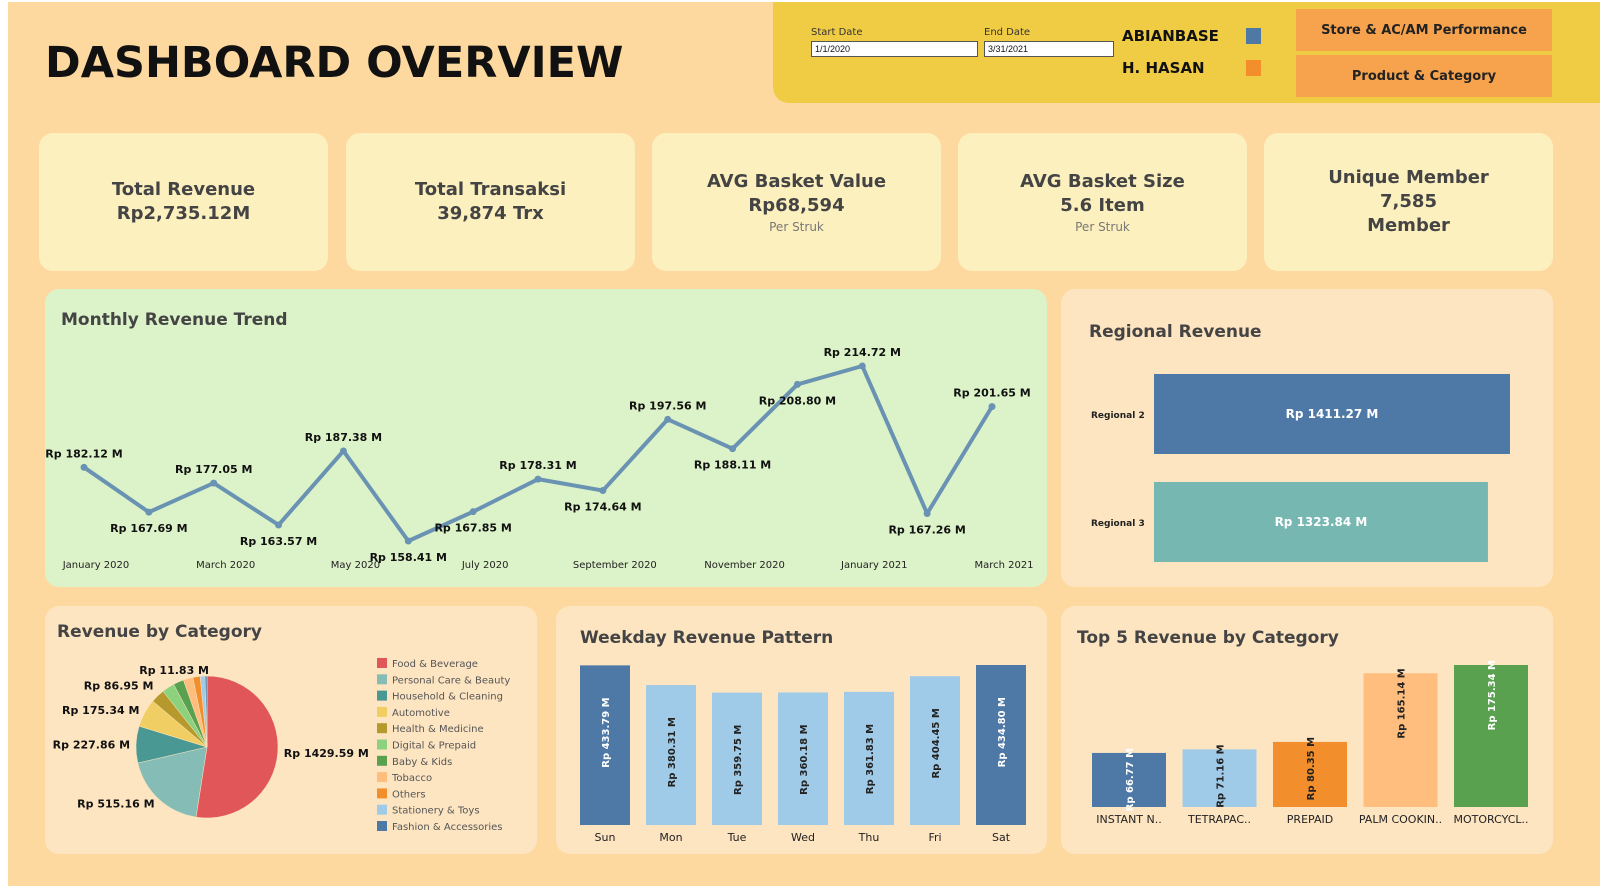 The height and width of the screenshot is (889, 1600). What do you see at coordinates (1102, 181) in the screenshot?
I see `kpi-label: AVG Basket Size` at bounding box center [1102, 181].